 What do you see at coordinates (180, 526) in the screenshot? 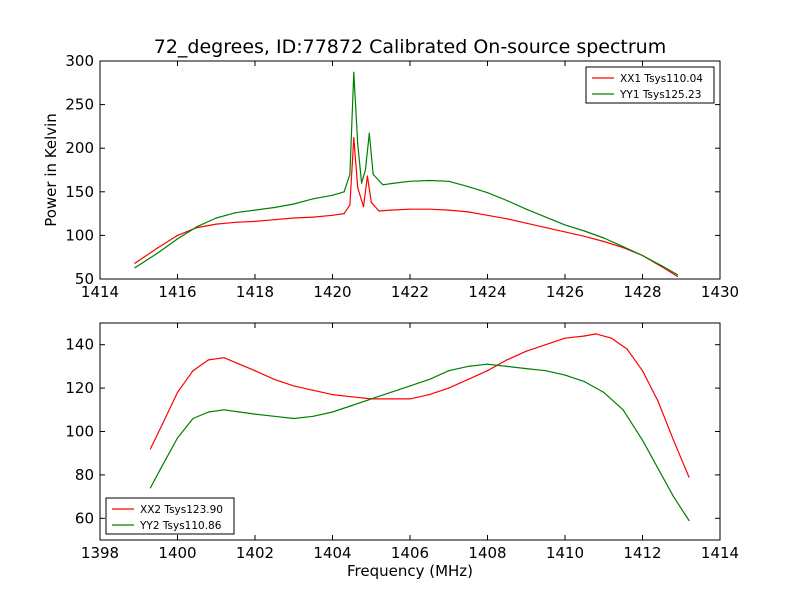
I see `legend-label: YY2 Tsys110.86` at bounding box center [180, 526].